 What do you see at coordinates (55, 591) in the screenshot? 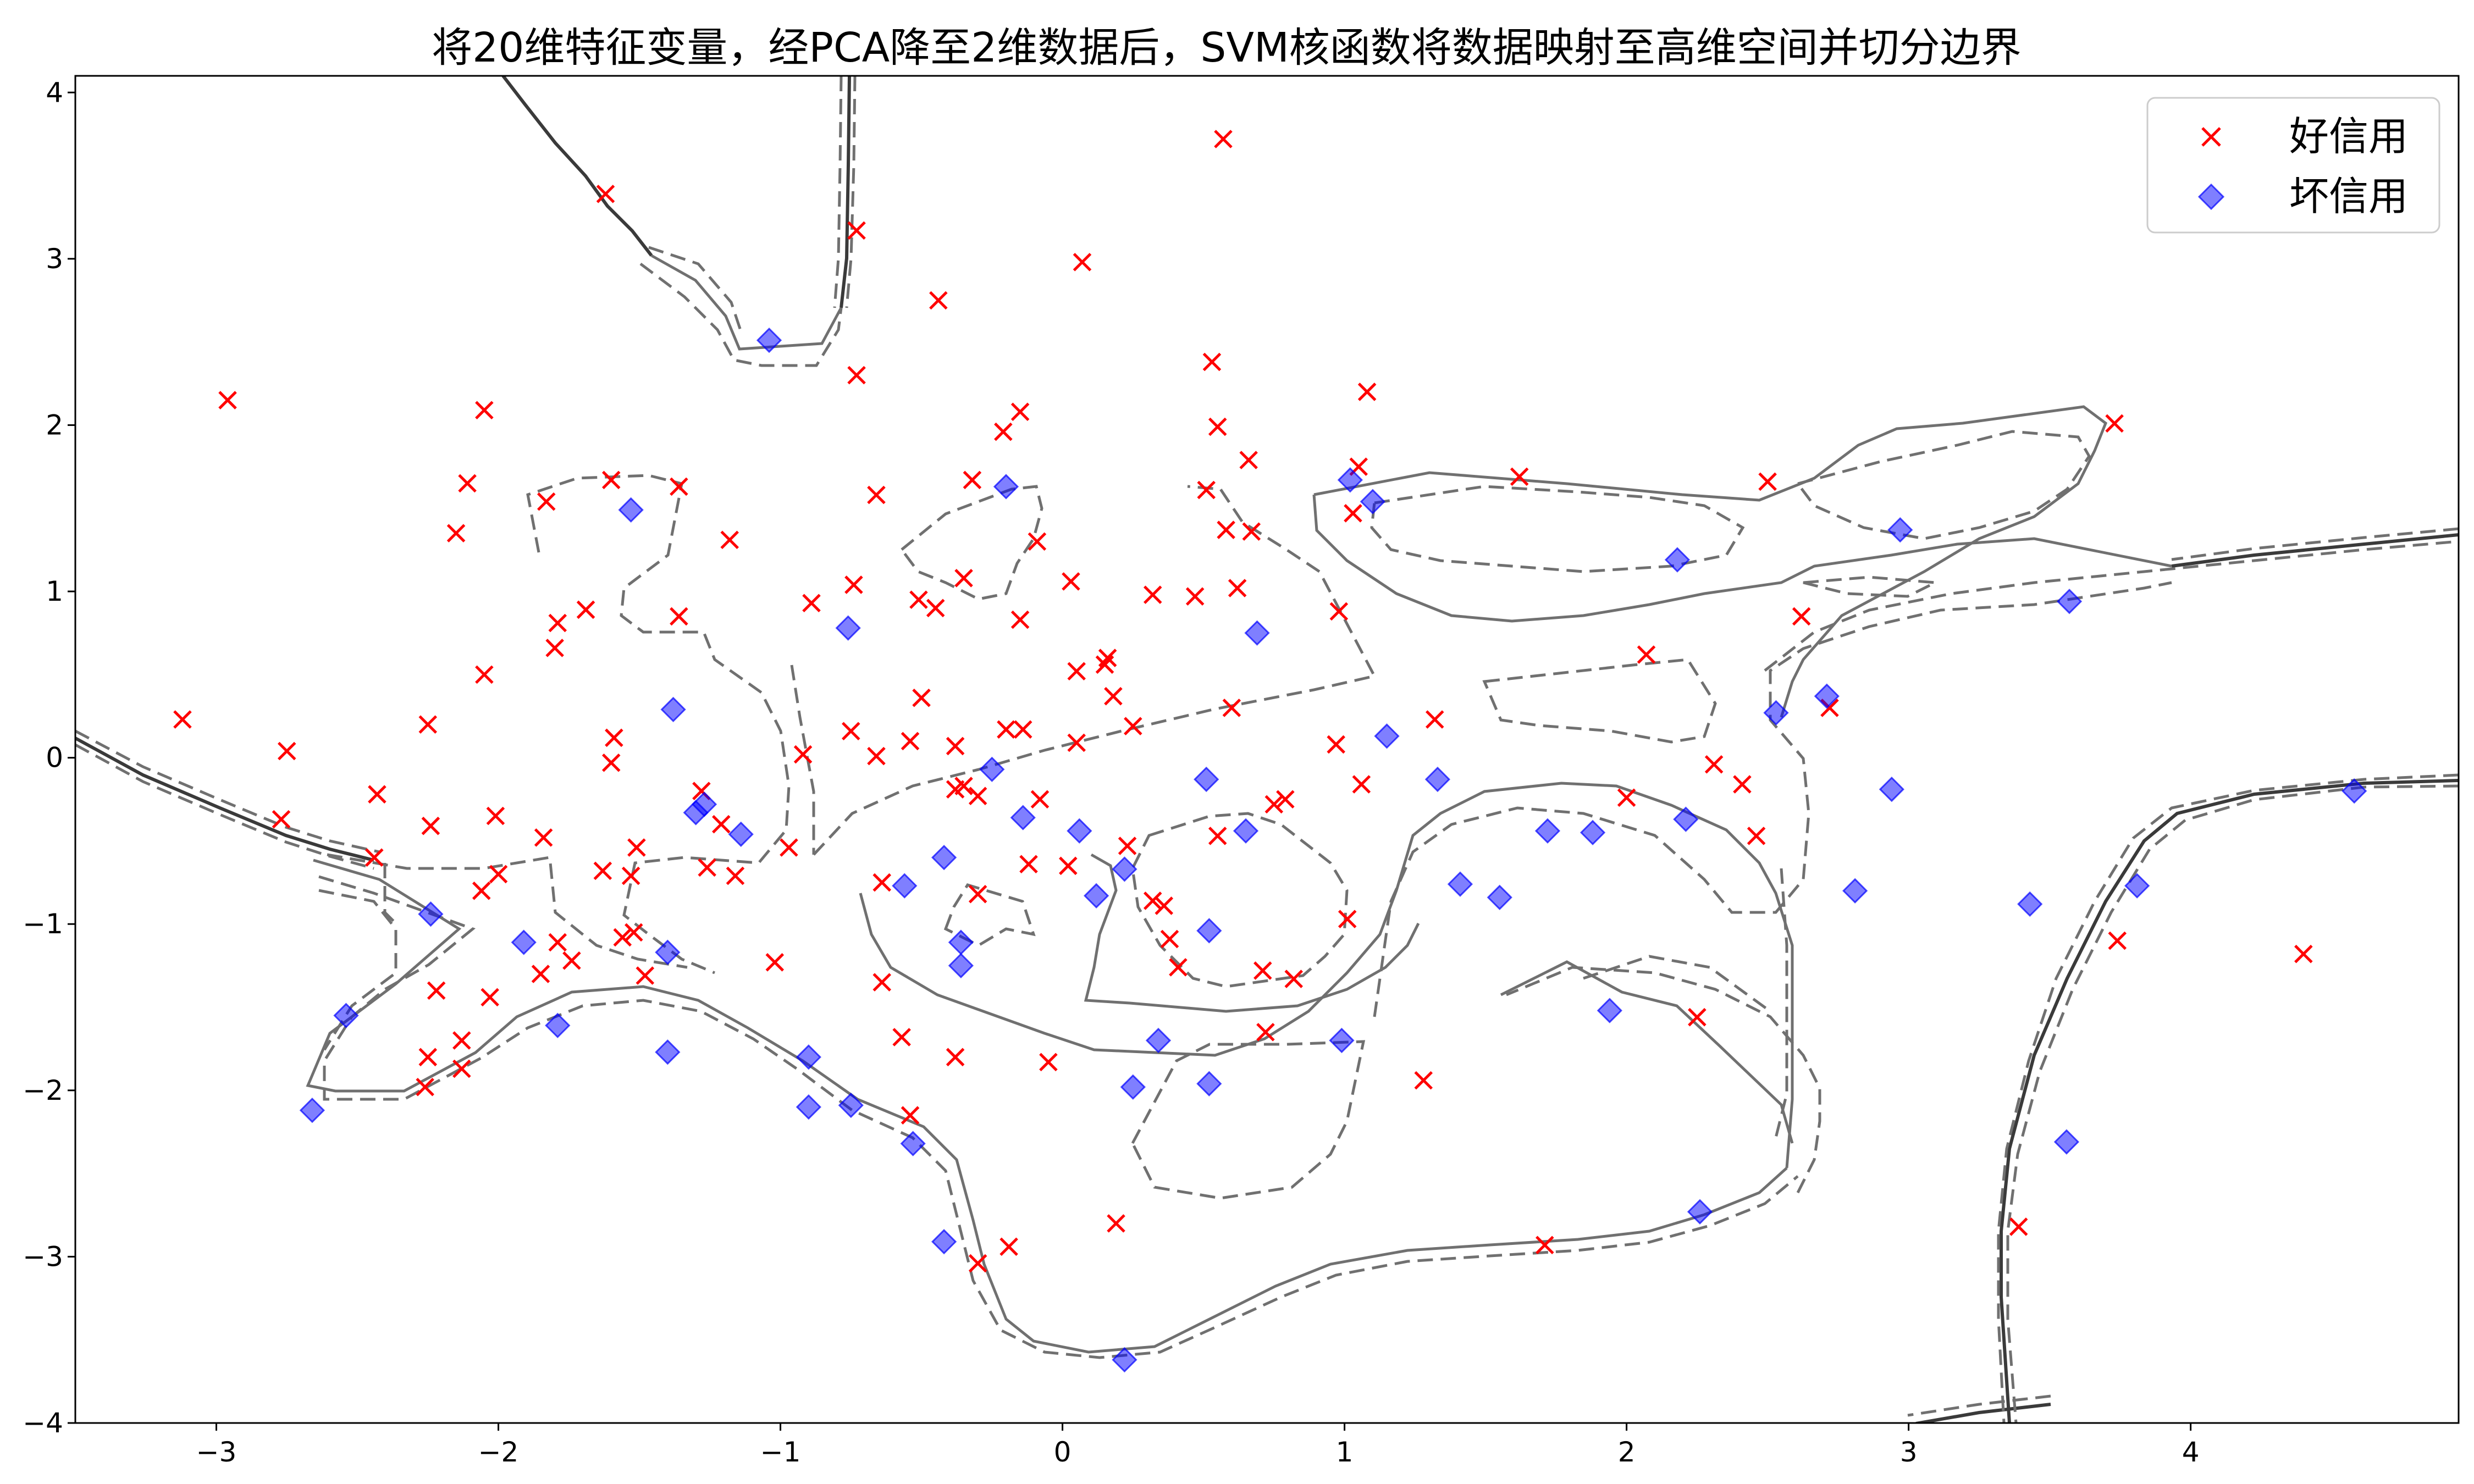
I see `y-tick-label: 1` at bounding box center [55, 591].